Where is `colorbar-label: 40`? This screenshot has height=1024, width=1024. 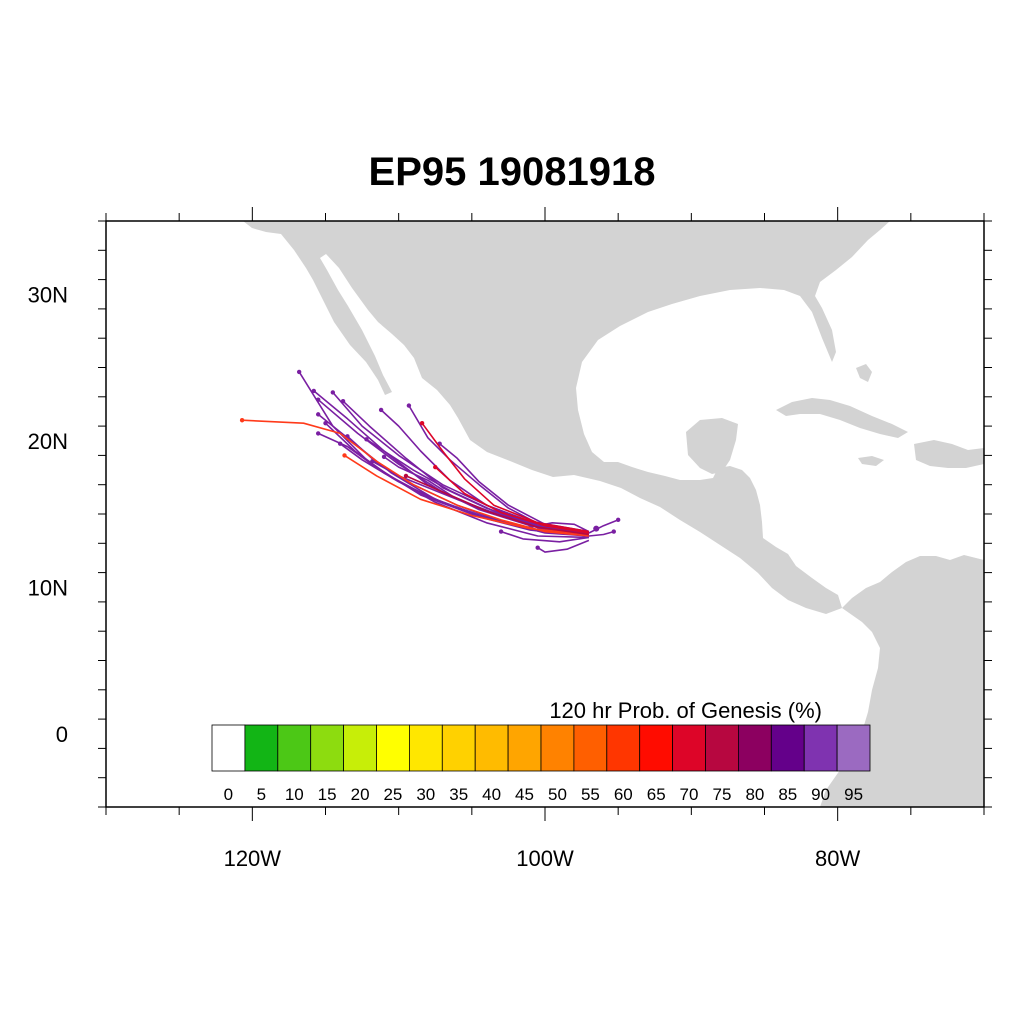
colorbar-label: 40 is located at coordinates (491, 794).